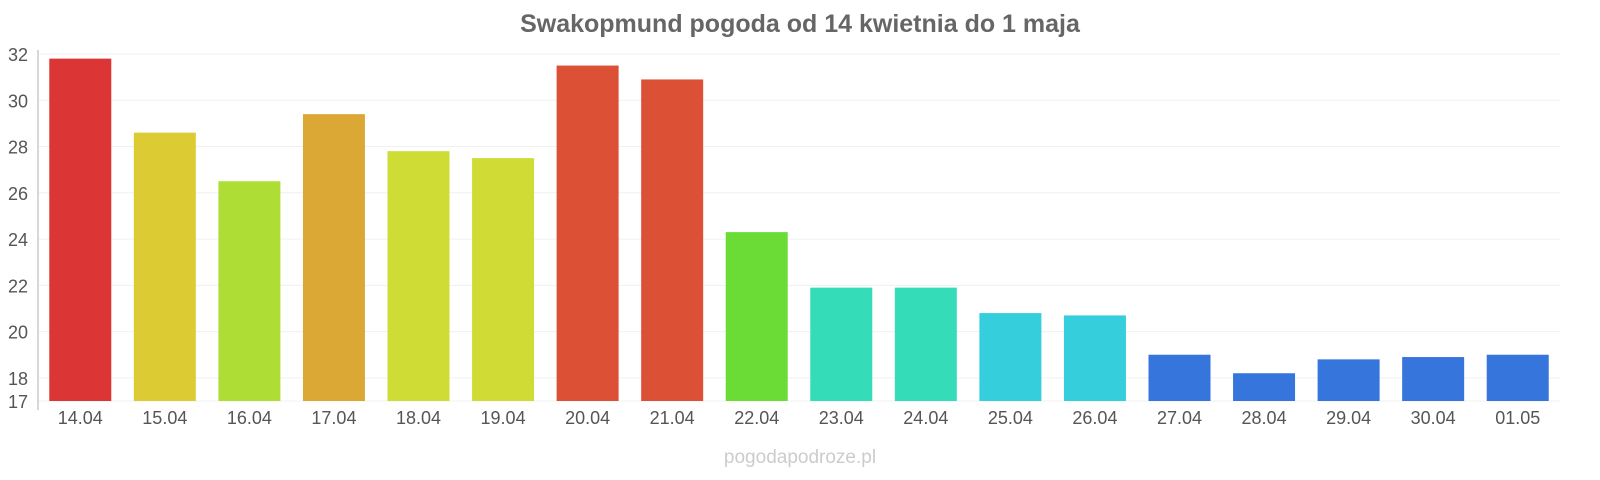 The width and height of the screenshot is (1600, 480). What do you see at coordinates (756, 418) in the screenshot?
I see `x-tick-label: 22.04` at bounding box center [756, 418].